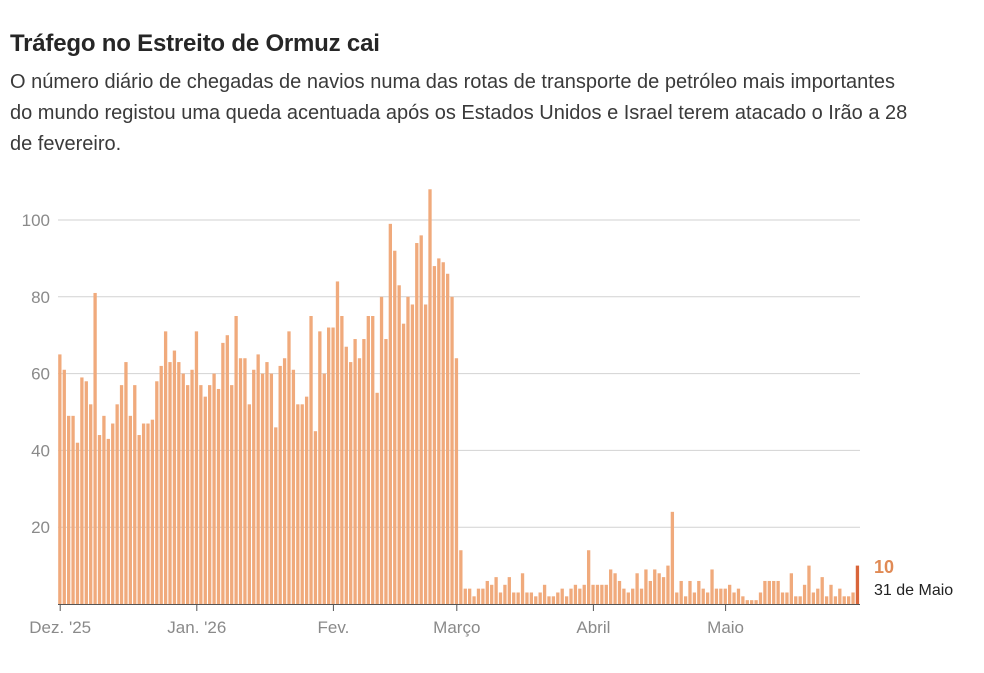 This screenshot has width=984, height=673. I want to click on y-tick-label: 80, so click(40, 297).